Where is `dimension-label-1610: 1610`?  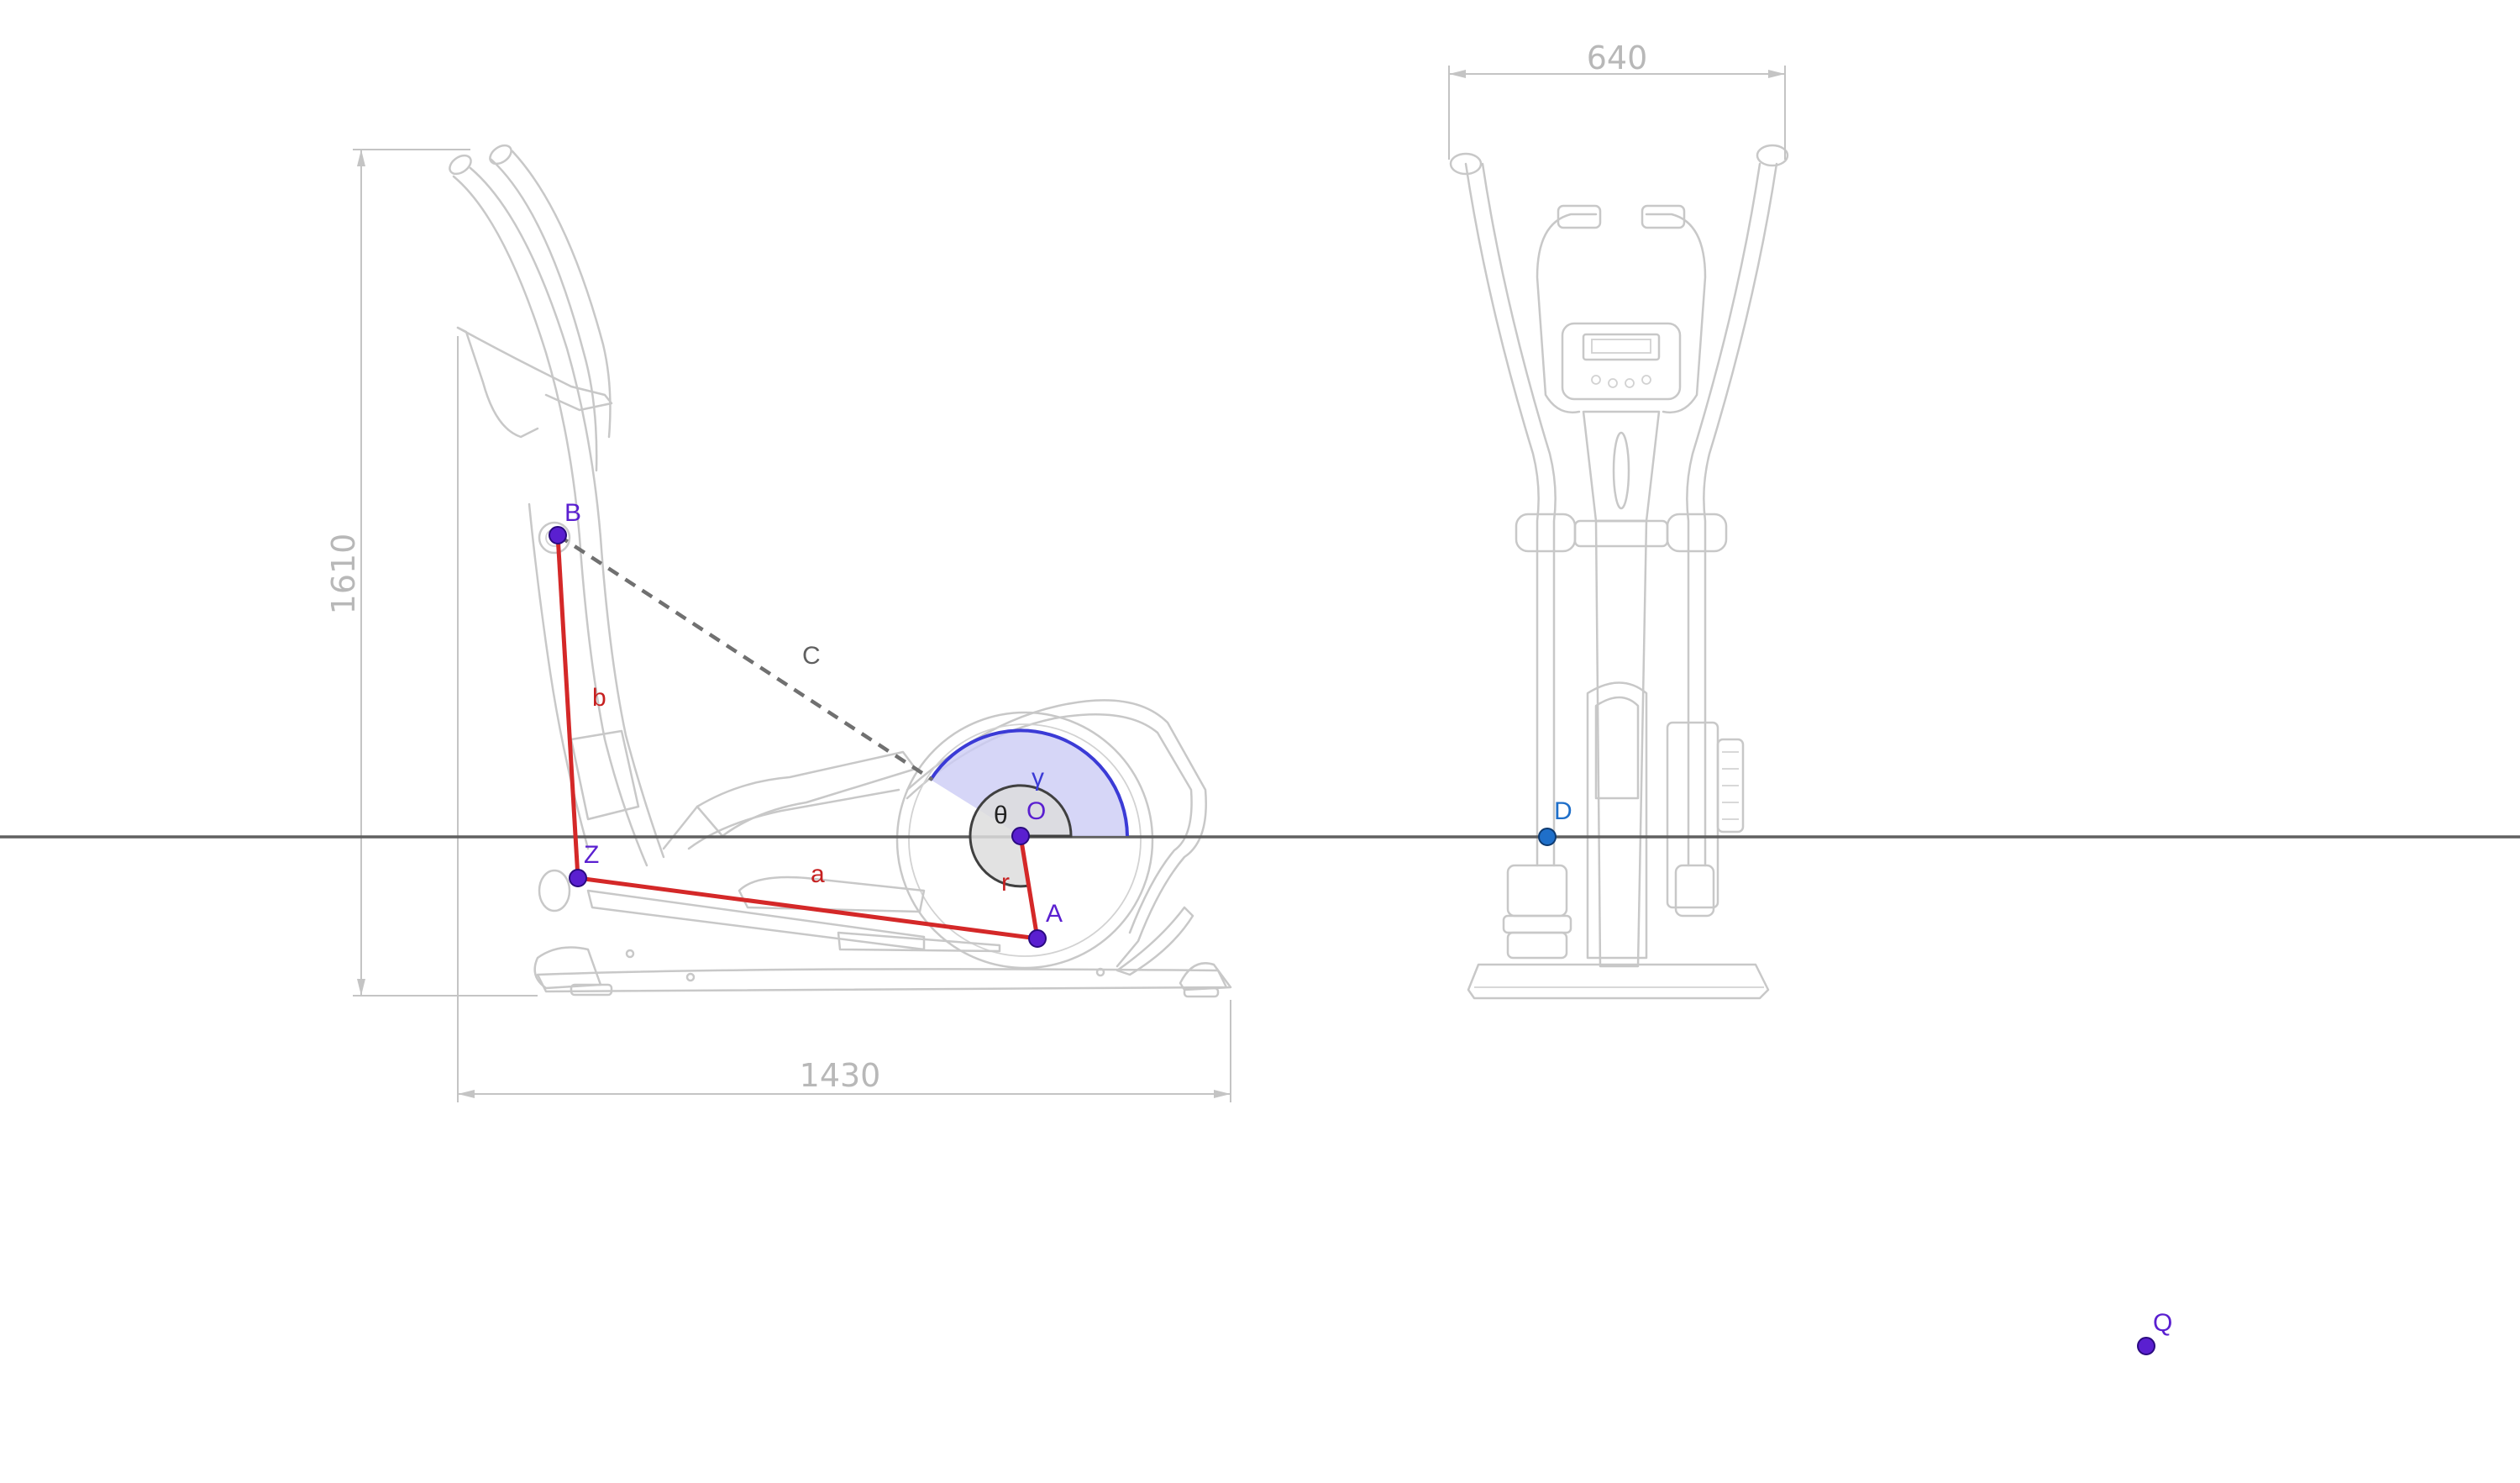 dimension-label-1610: 1610 is located at coordinates (343, 574).